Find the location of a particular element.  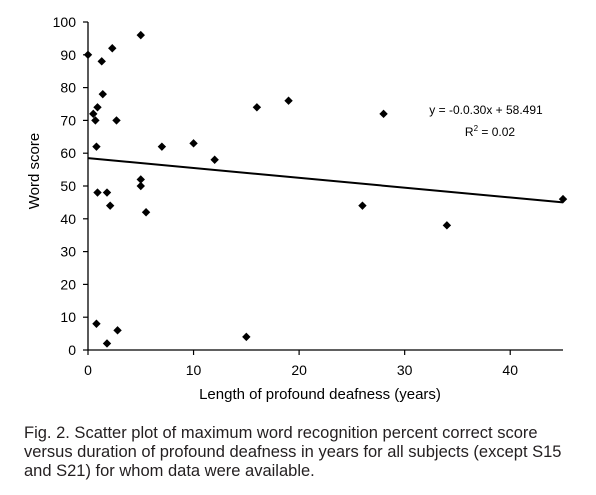

trendline-equation: y = -0.0.30x + 58.491 is located at coordinates (486, 110).